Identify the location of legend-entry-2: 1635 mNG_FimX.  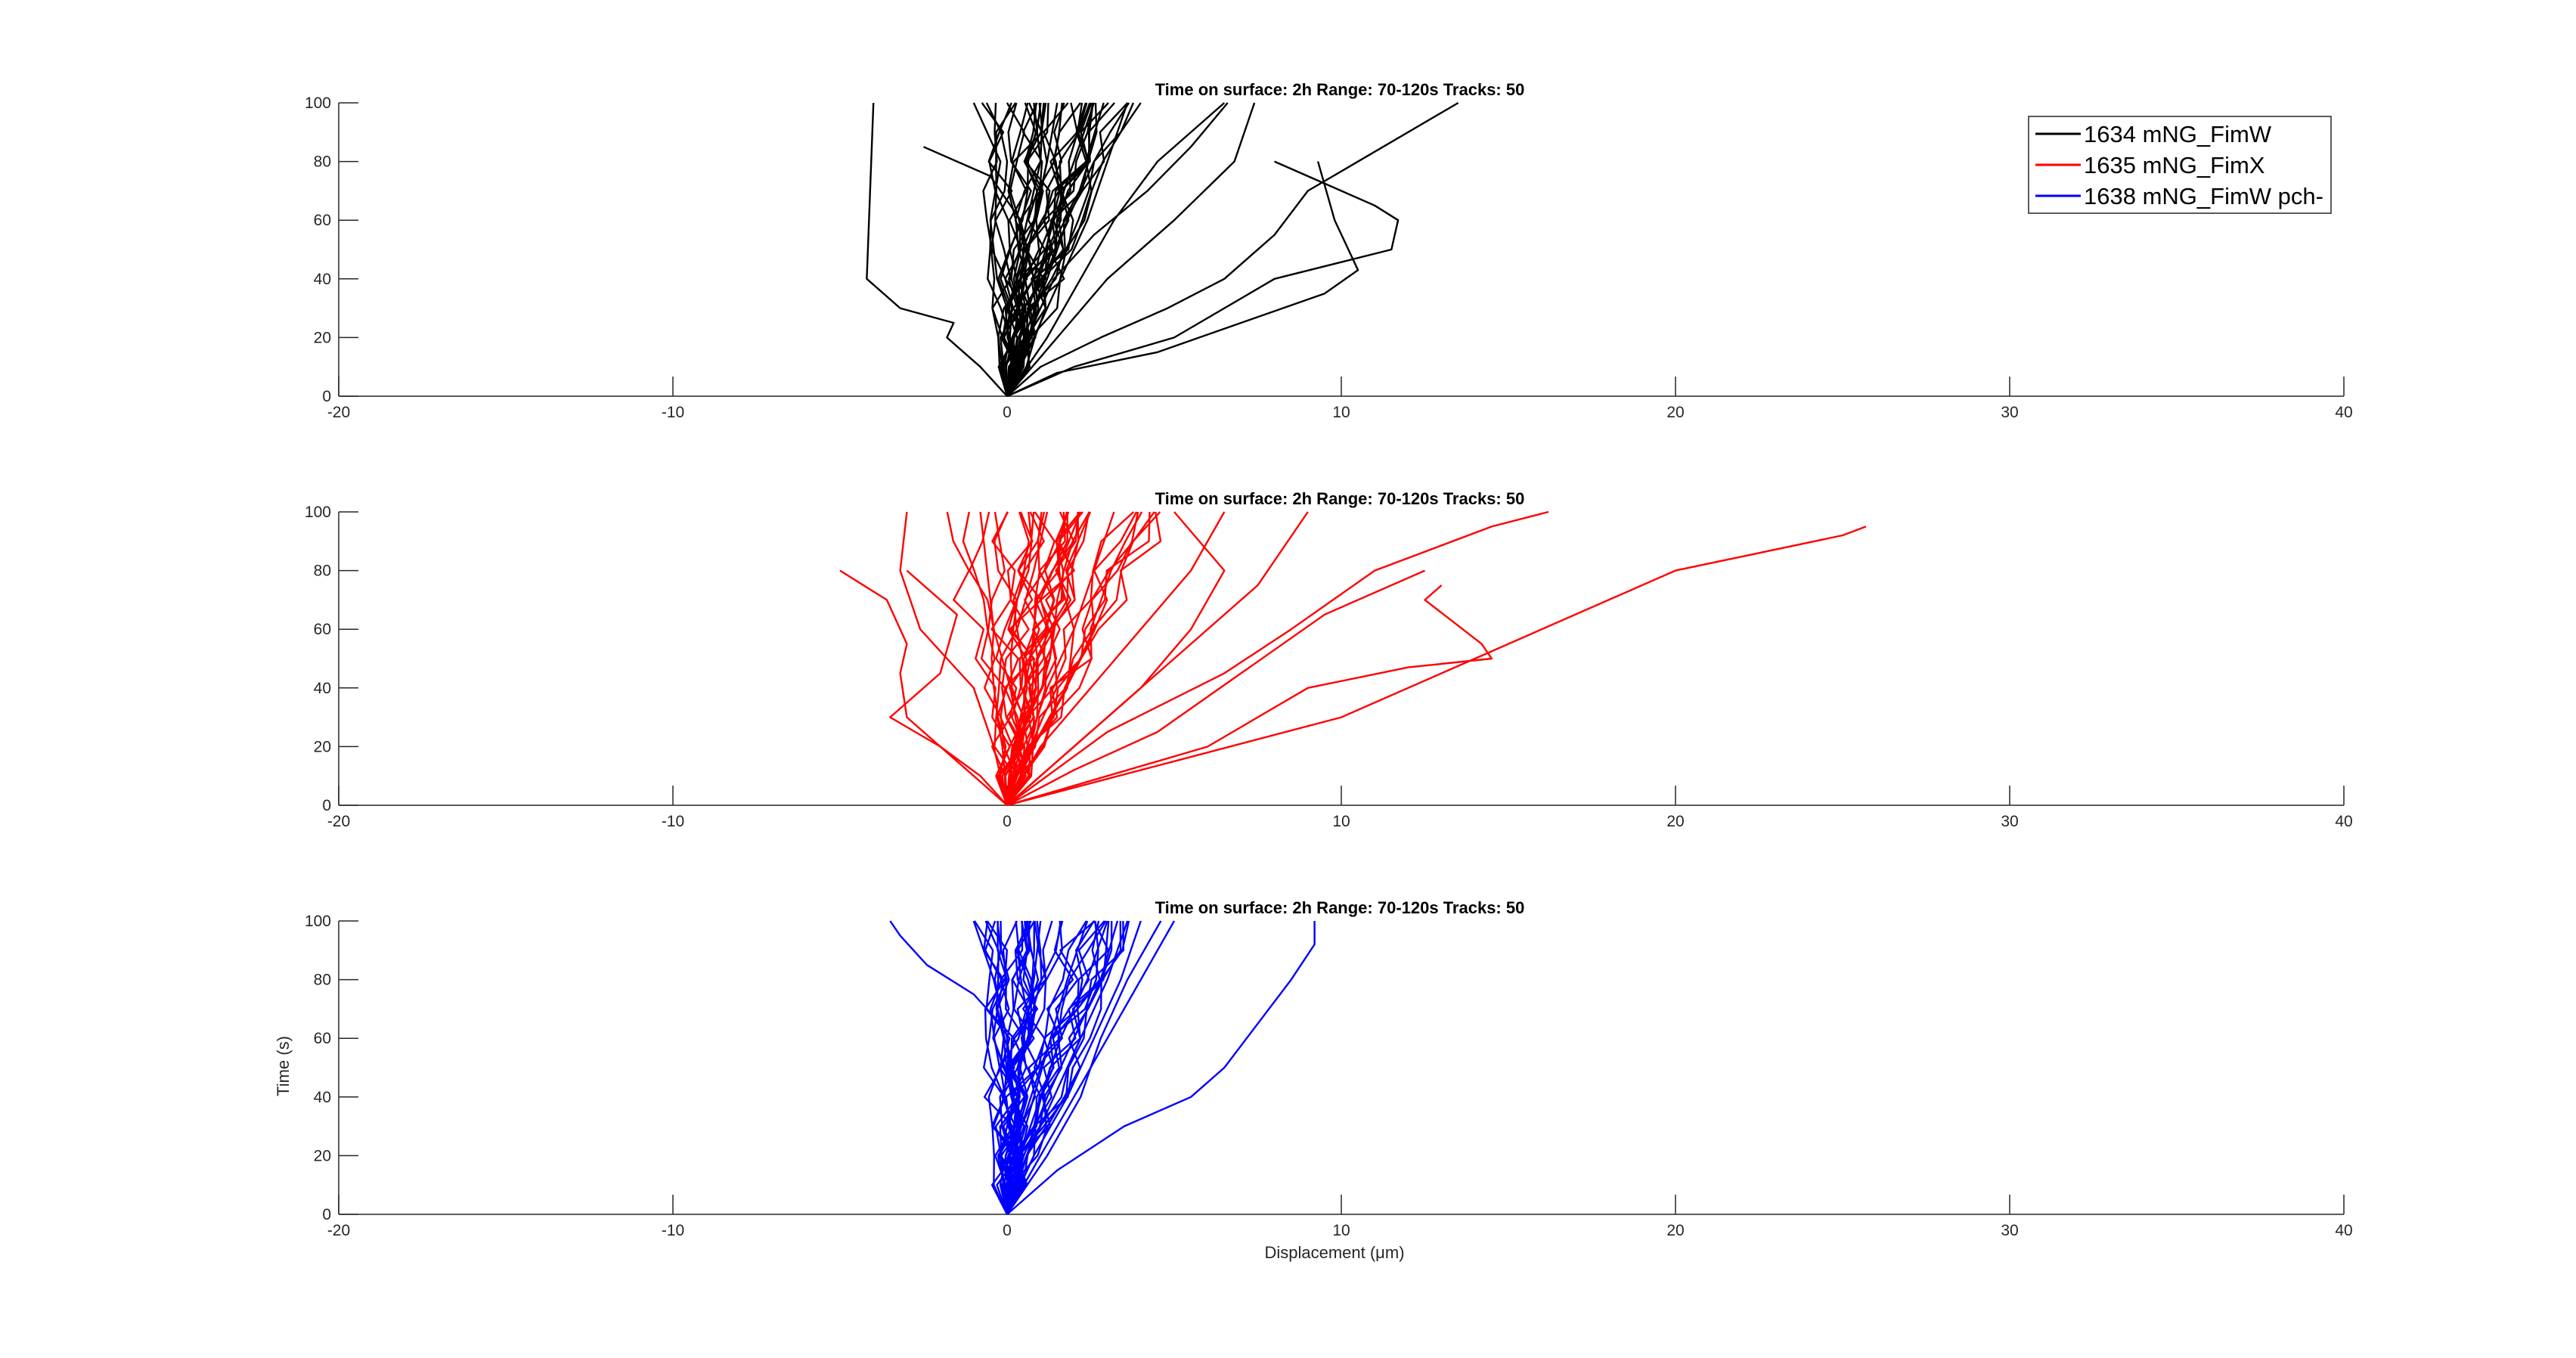
(2174, 165).